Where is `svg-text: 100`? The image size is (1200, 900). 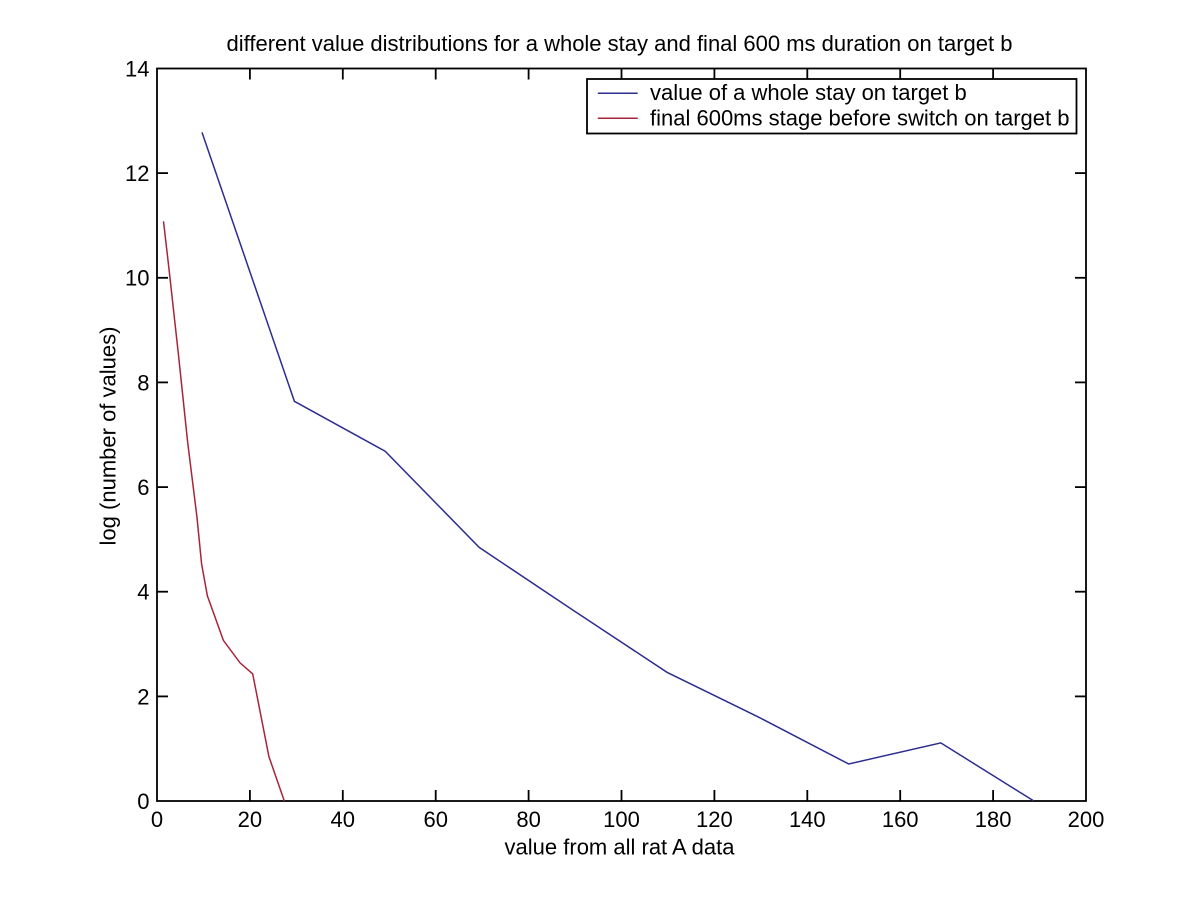
svg-text: 100 is located at coordinates (621, 819).